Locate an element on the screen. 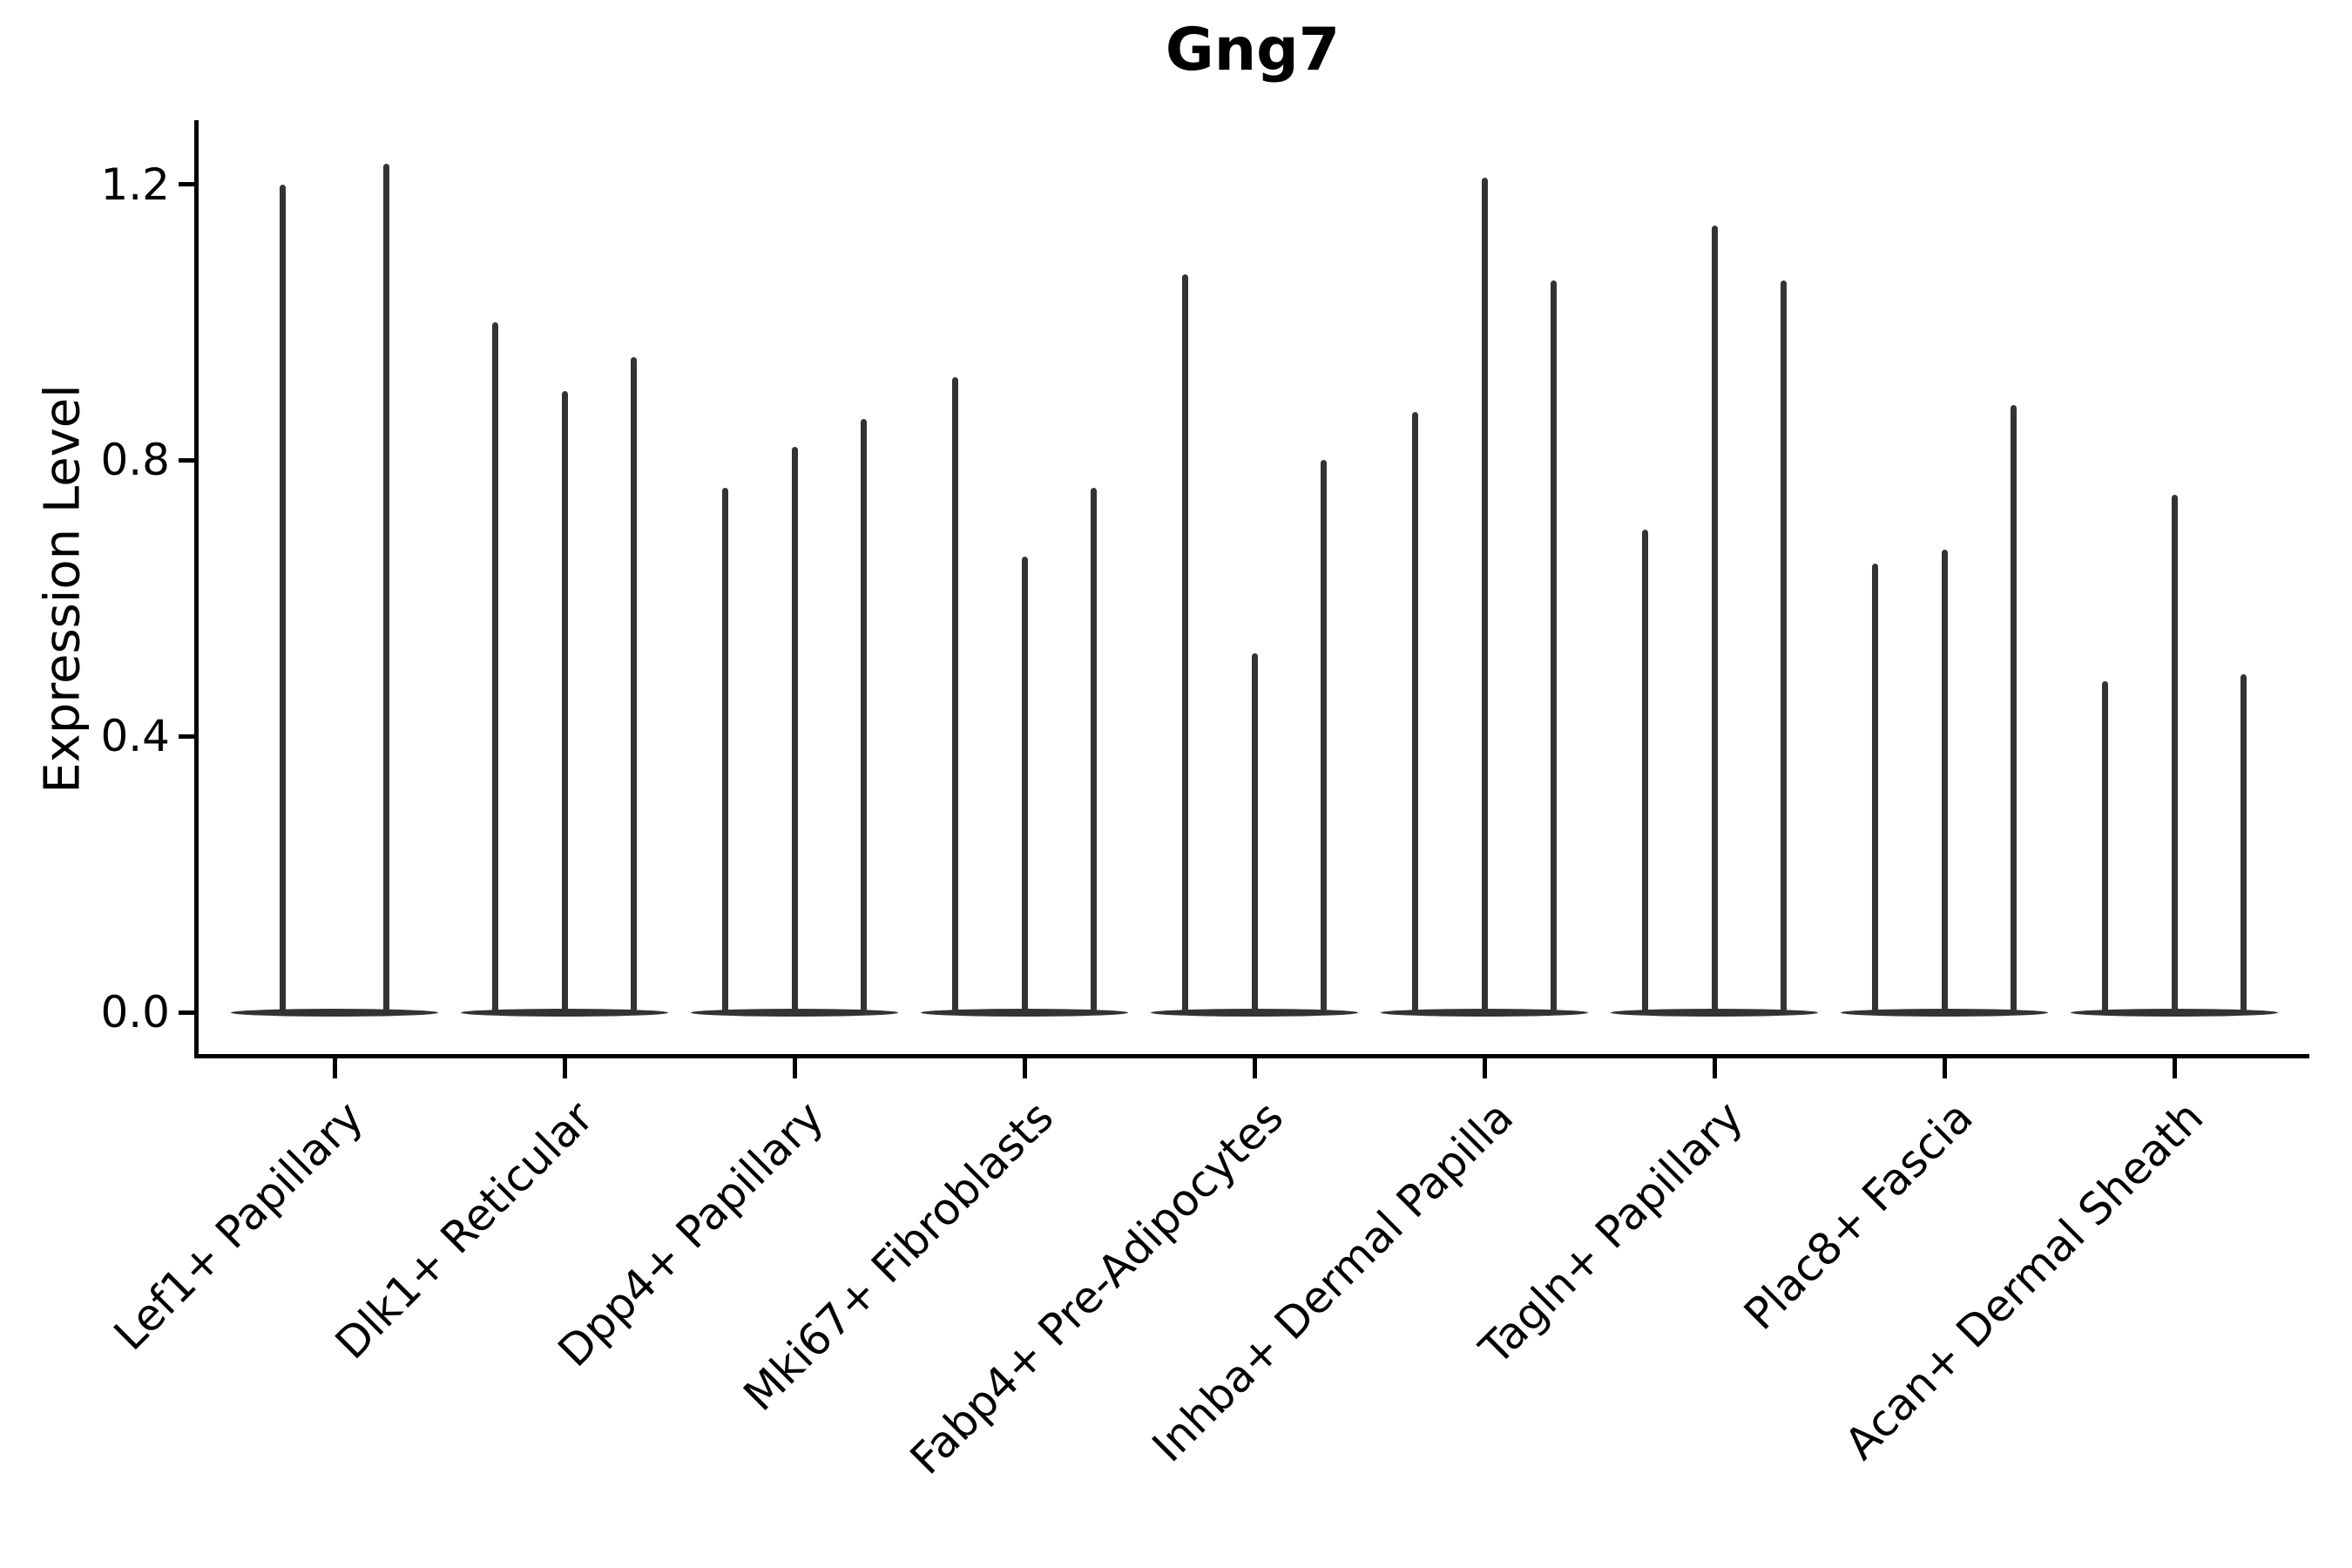 This screenshot has width=2352, height=1568. y-tick-label: 0.8 is located at coordinates (135, 460).